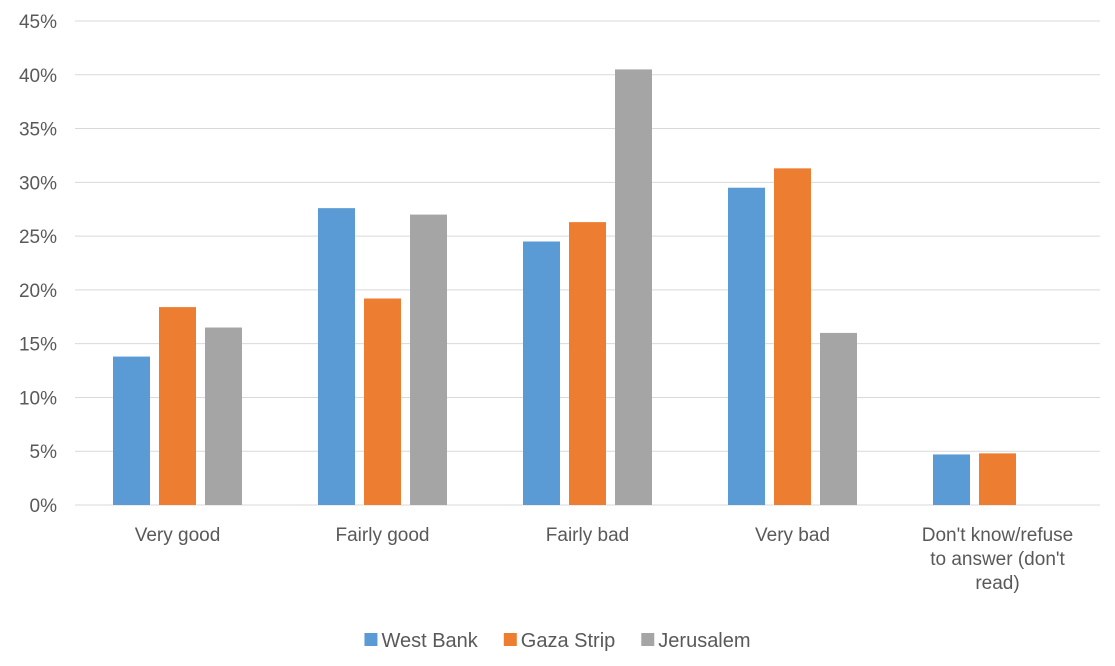 This screenshot has width=1115, height=666. I want to click on y-tick-label: 20%, so click(38, 291).